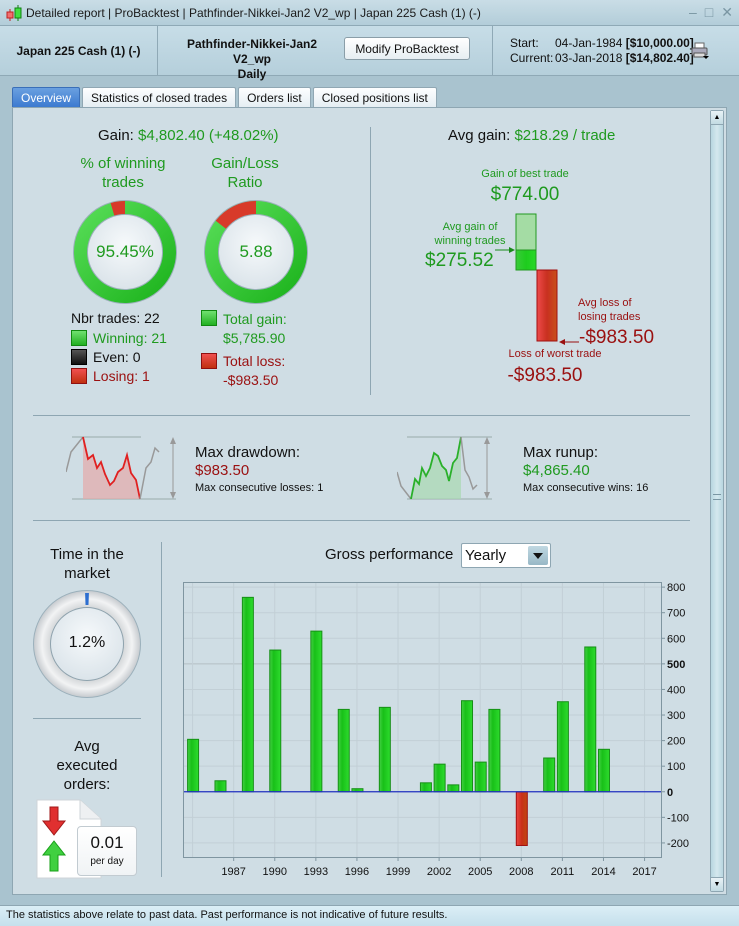  Describe the element at coordinates (87, 564) in the screenshot. I see `time-market-title: Time in the market` at that location.